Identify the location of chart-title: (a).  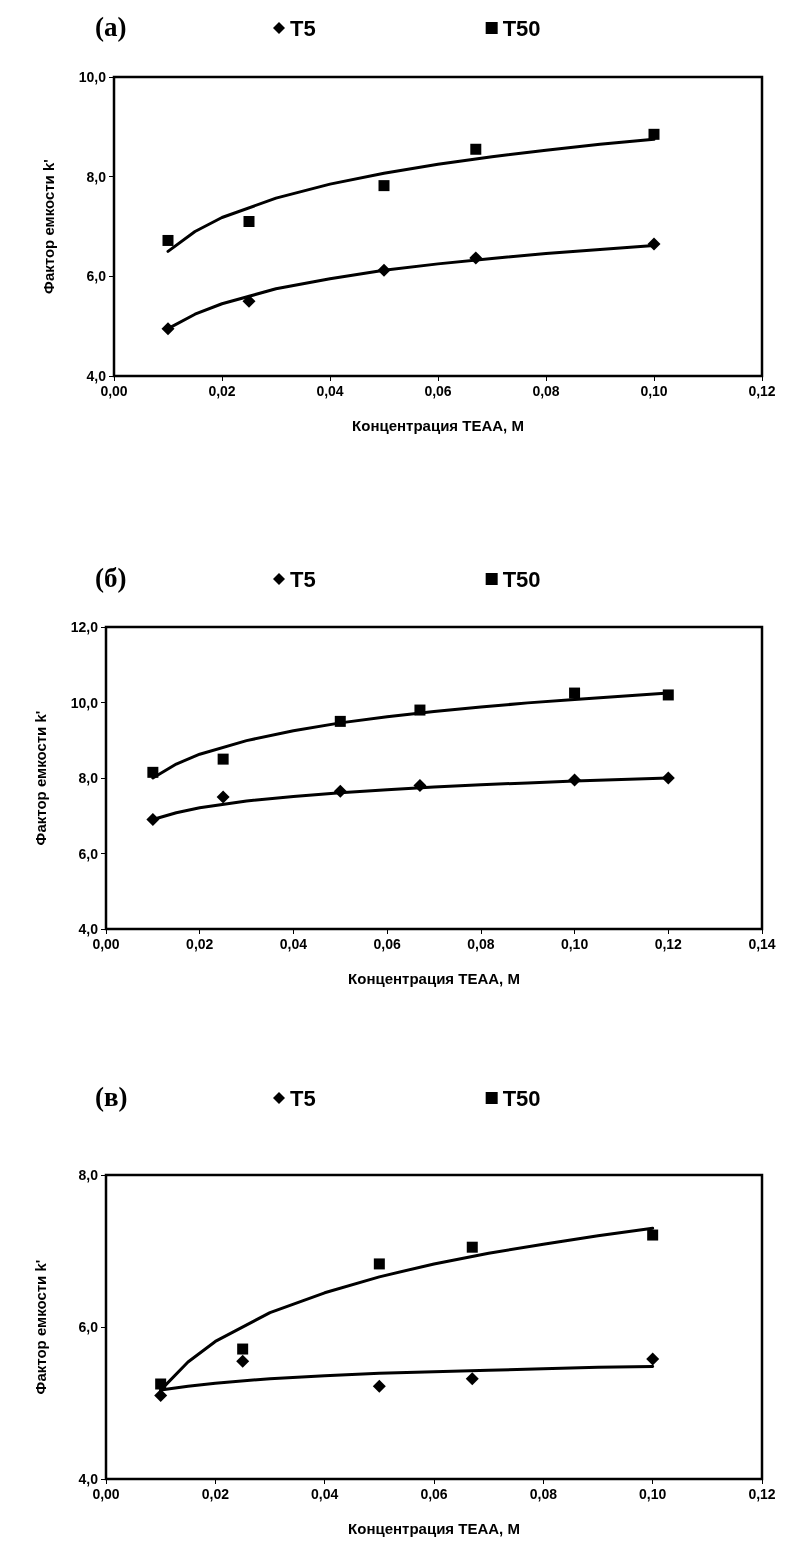
(111, 26).